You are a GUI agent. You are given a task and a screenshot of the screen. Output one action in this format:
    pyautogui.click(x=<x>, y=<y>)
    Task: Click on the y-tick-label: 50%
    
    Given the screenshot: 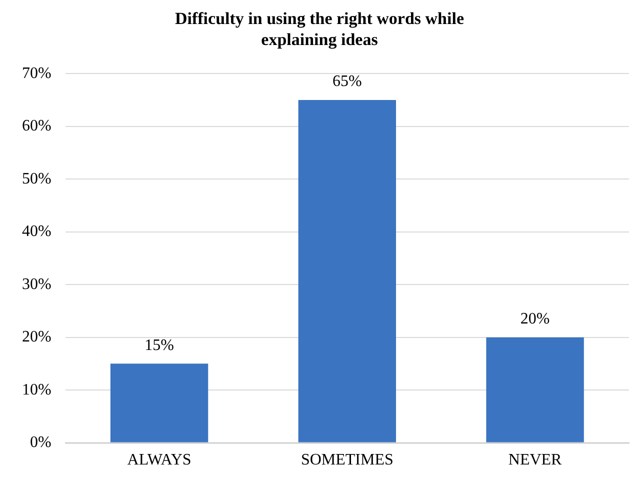 What is the action you would take?
    pyautogui.click(x=37, y=179)
    